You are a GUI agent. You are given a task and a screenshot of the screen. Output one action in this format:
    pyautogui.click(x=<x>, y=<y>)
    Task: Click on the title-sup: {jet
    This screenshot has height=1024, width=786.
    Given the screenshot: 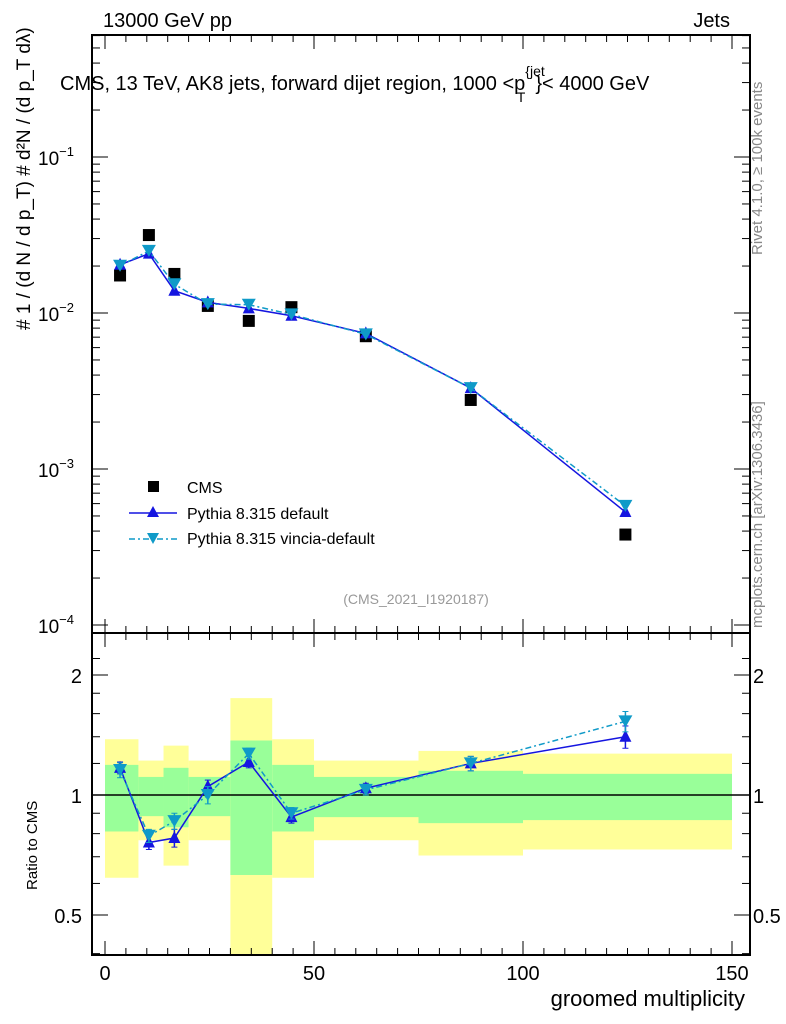 What is the action you would take?
    pyautogui.click(x=535, y=71)
    